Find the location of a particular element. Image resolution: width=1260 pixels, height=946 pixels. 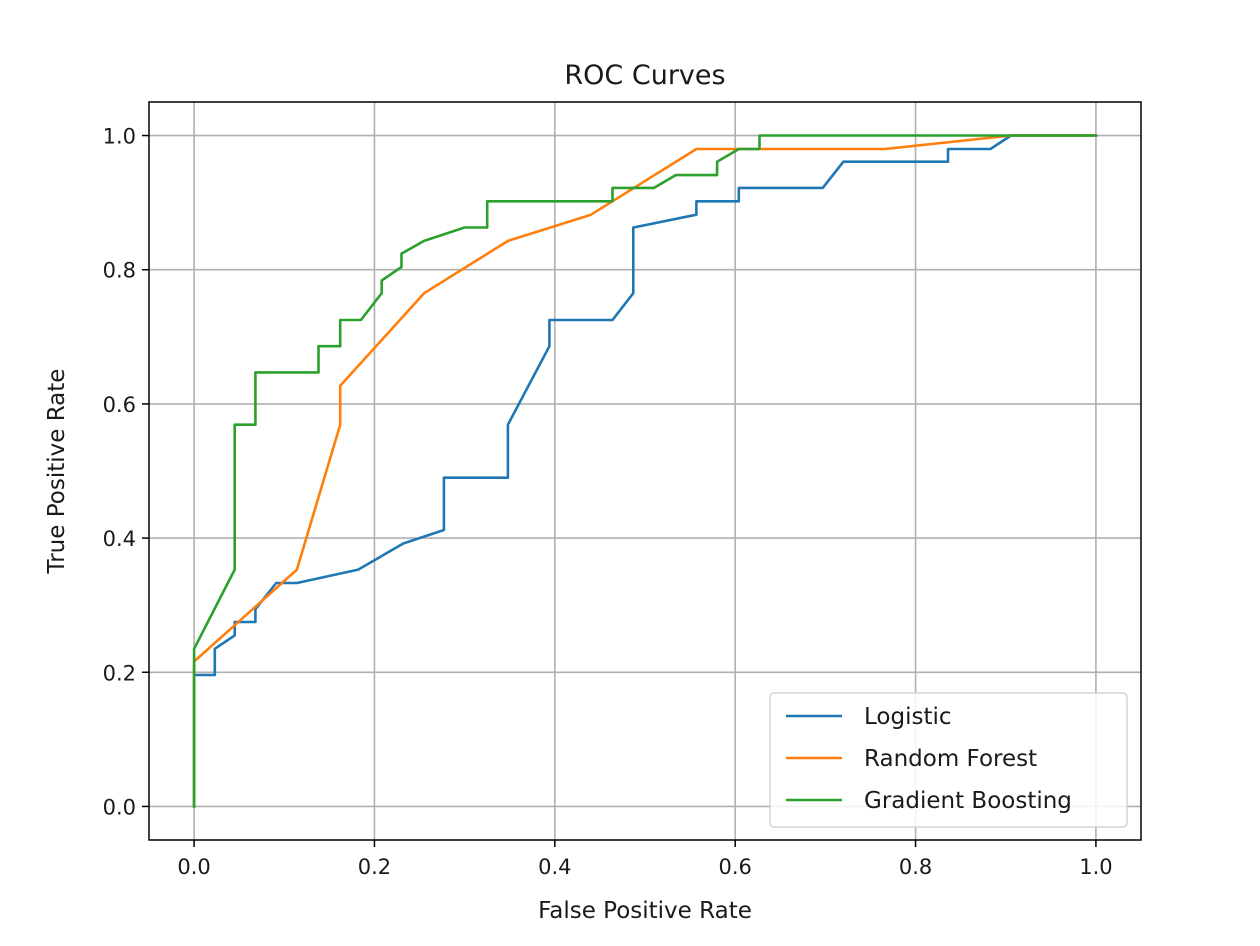

x-tick-label: 0.4 is located at coordinates (554, 867).